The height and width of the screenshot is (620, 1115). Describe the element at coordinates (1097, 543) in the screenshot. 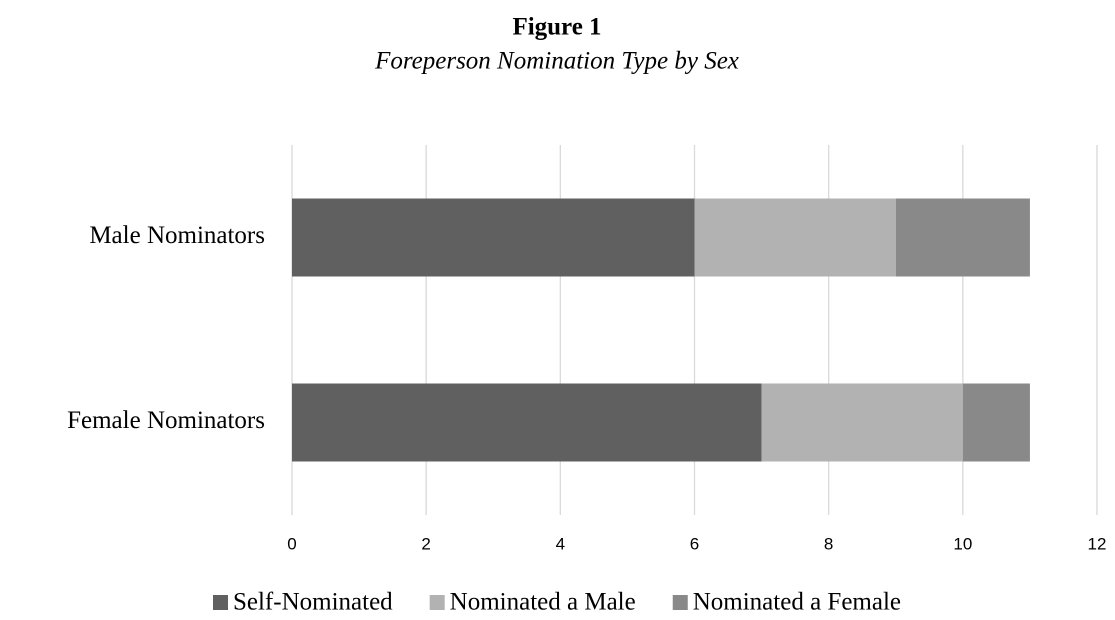

I see `x-tick-label: 12` at that location.